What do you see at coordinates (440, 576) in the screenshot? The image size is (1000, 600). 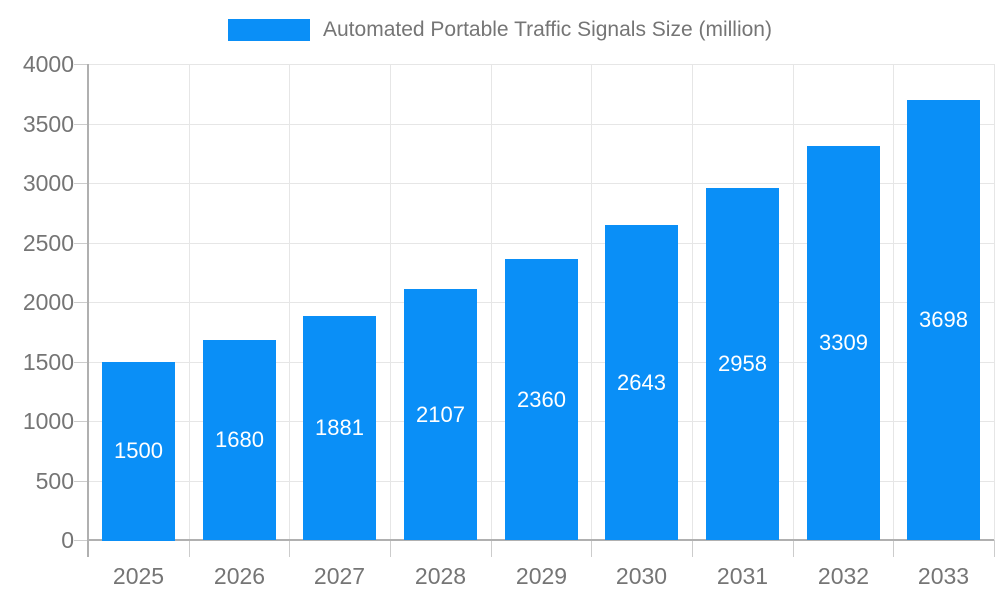 I see `x-axis-label: 2028` at bounding box center [440, 576].